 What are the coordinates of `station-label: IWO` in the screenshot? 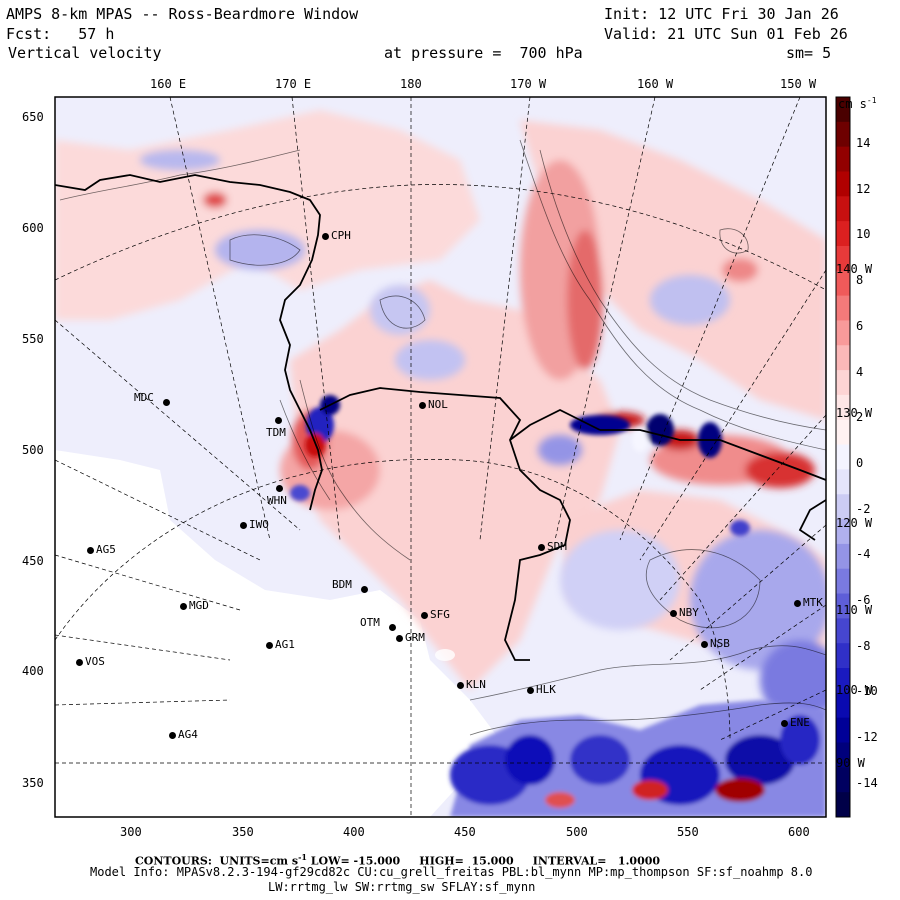 It's located at (259, 524).